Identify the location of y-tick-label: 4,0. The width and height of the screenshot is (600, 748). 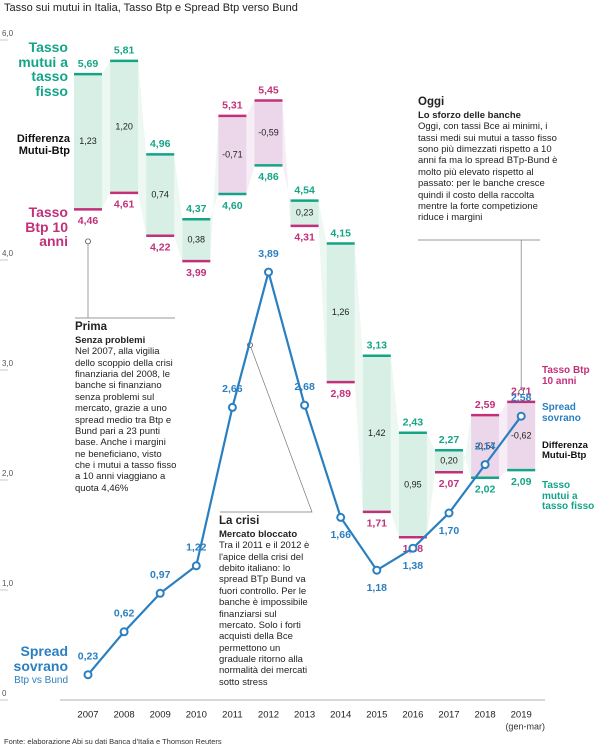
(8, 253).